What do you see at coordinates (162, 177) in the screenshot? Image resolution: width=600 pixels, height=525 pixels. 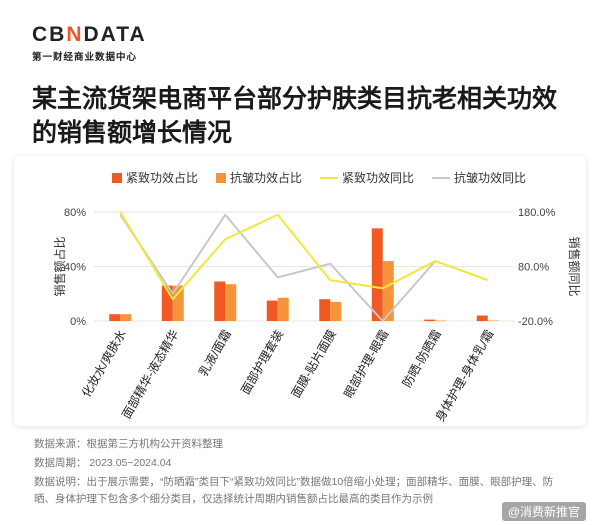 I see `legend-label: 紧致功效占比` at bounding box center [162, 177].